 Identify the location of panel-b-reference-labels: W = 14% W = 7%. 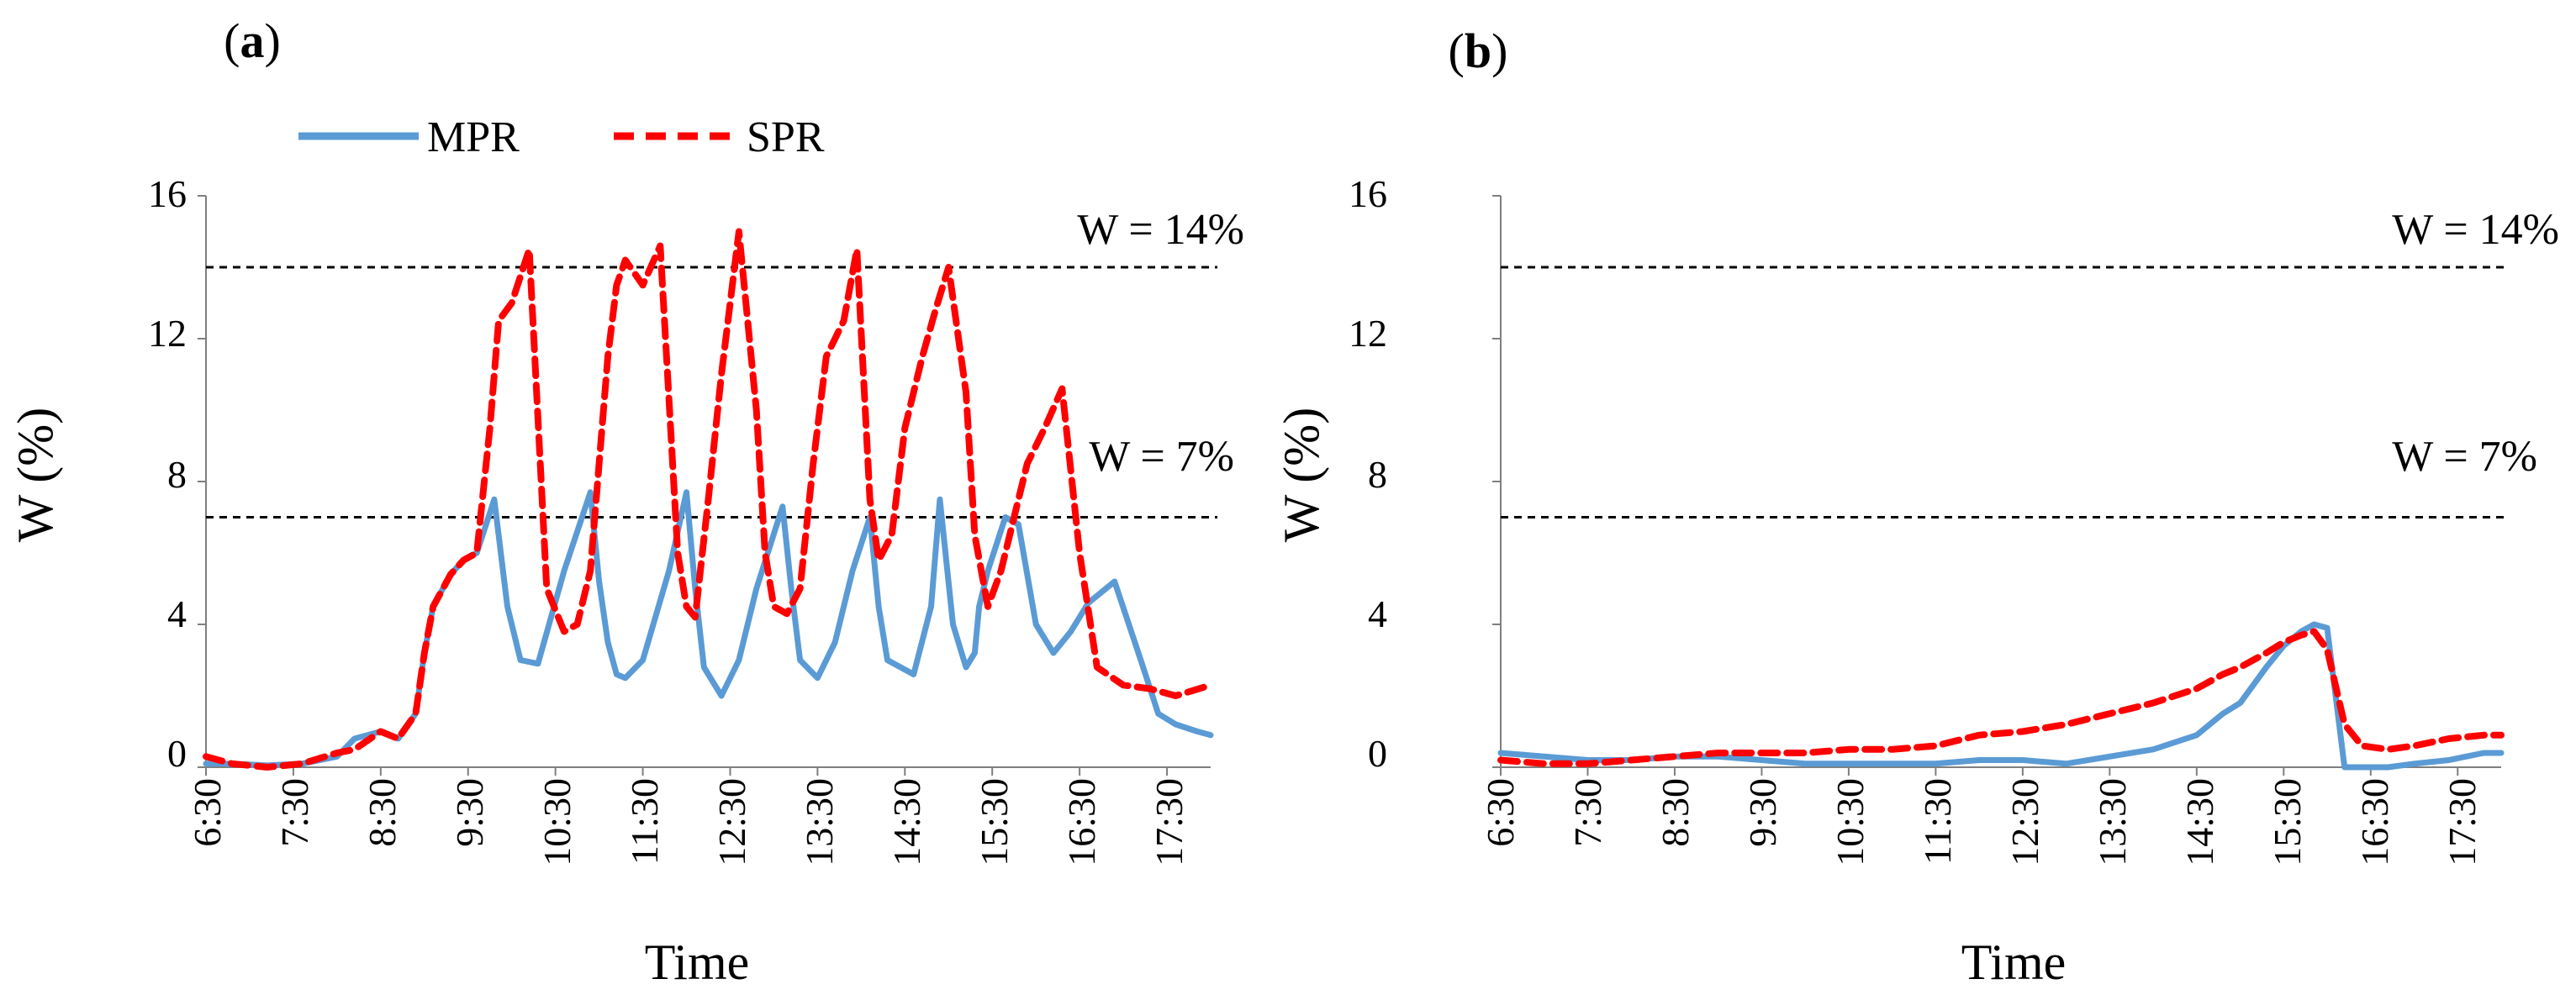
(2475, 343).